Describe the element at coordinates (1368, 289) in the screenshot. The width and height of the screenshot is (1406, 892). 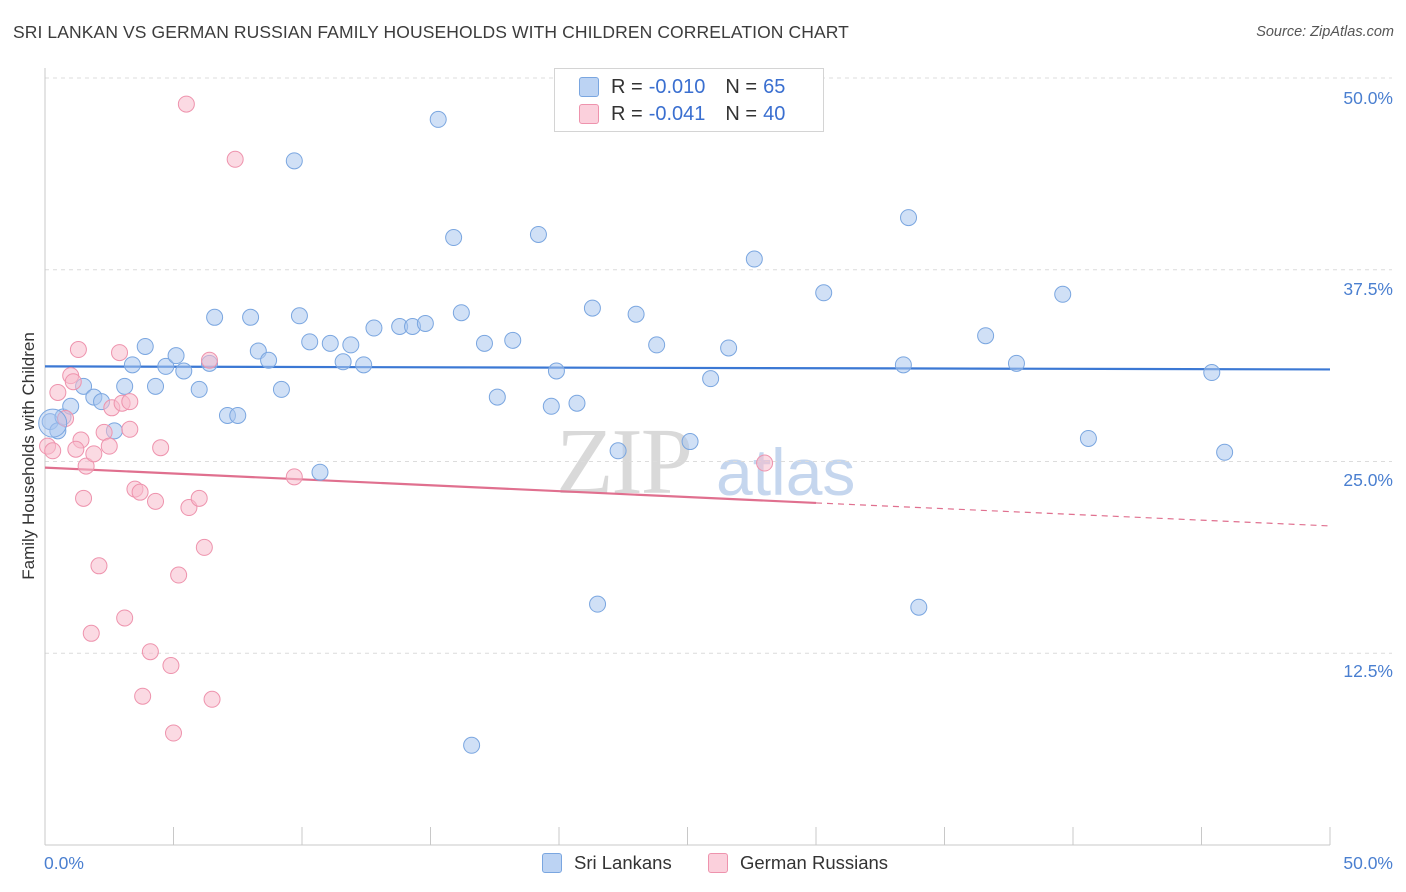
I see `y-tick-37-5: 37.5%` at that location.